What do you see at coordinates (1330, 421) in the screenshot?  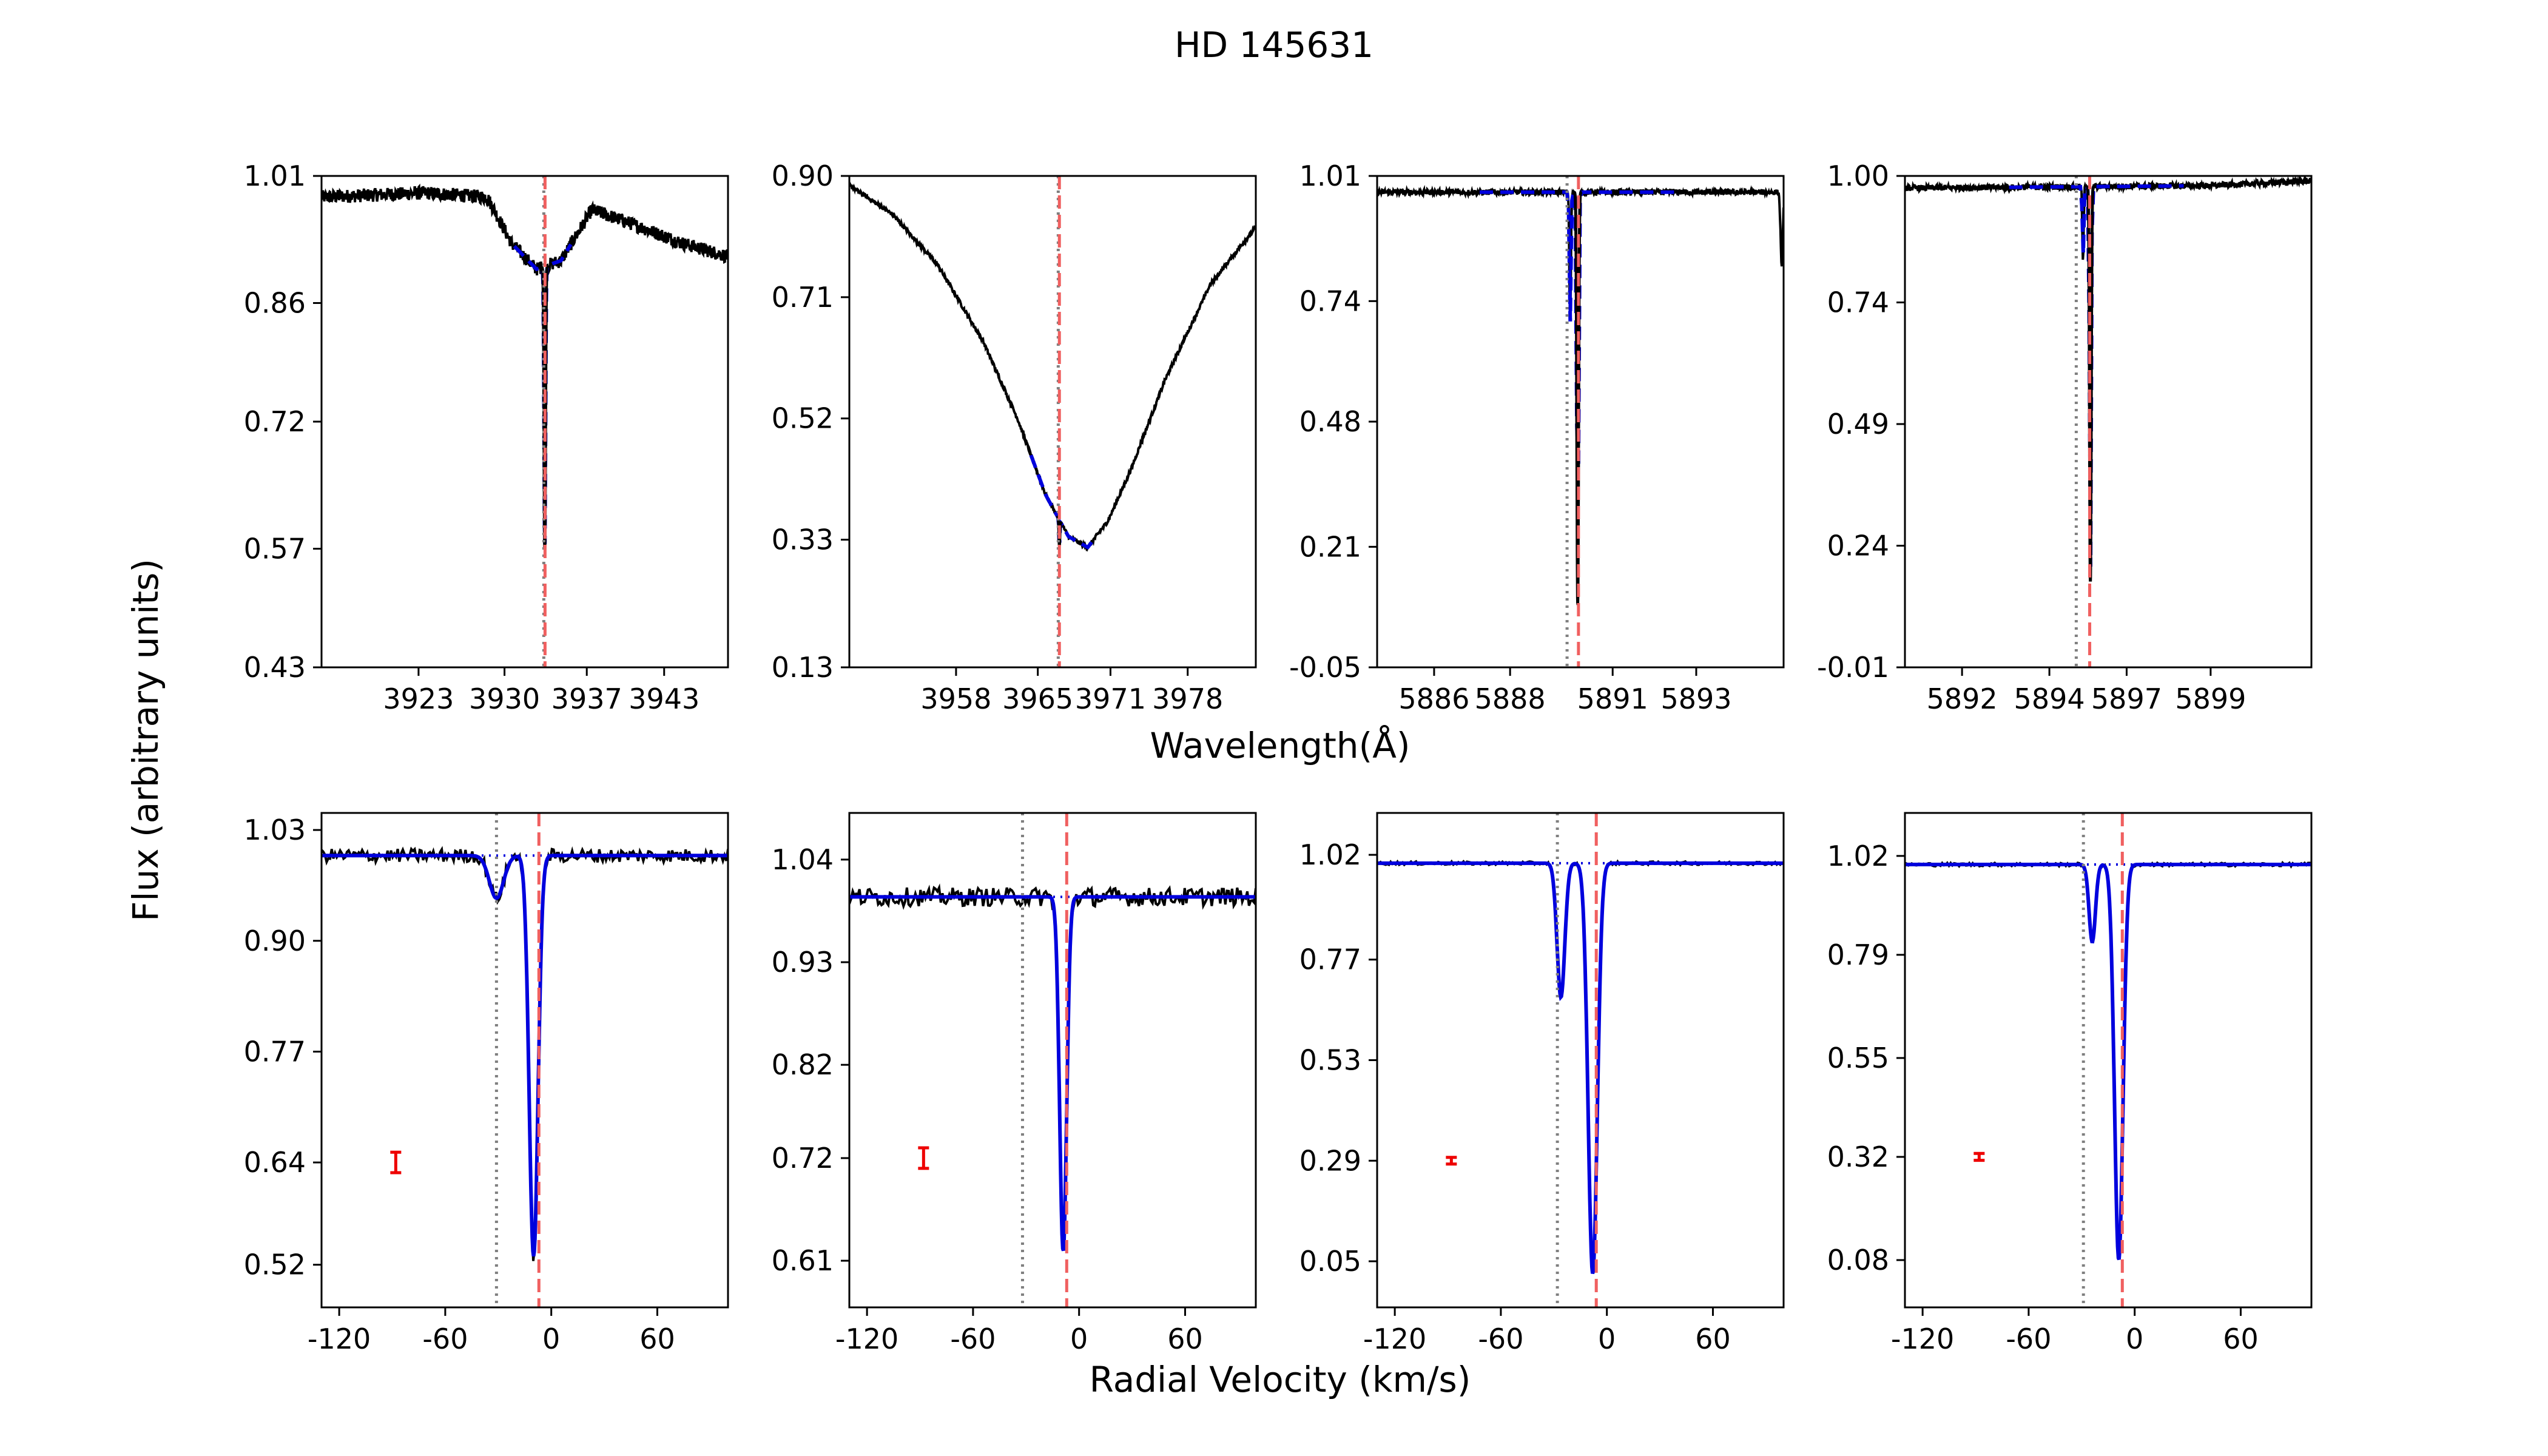 I see `top-panel-3-ytick-label: 0.48` at bounding box center [1330, 421].